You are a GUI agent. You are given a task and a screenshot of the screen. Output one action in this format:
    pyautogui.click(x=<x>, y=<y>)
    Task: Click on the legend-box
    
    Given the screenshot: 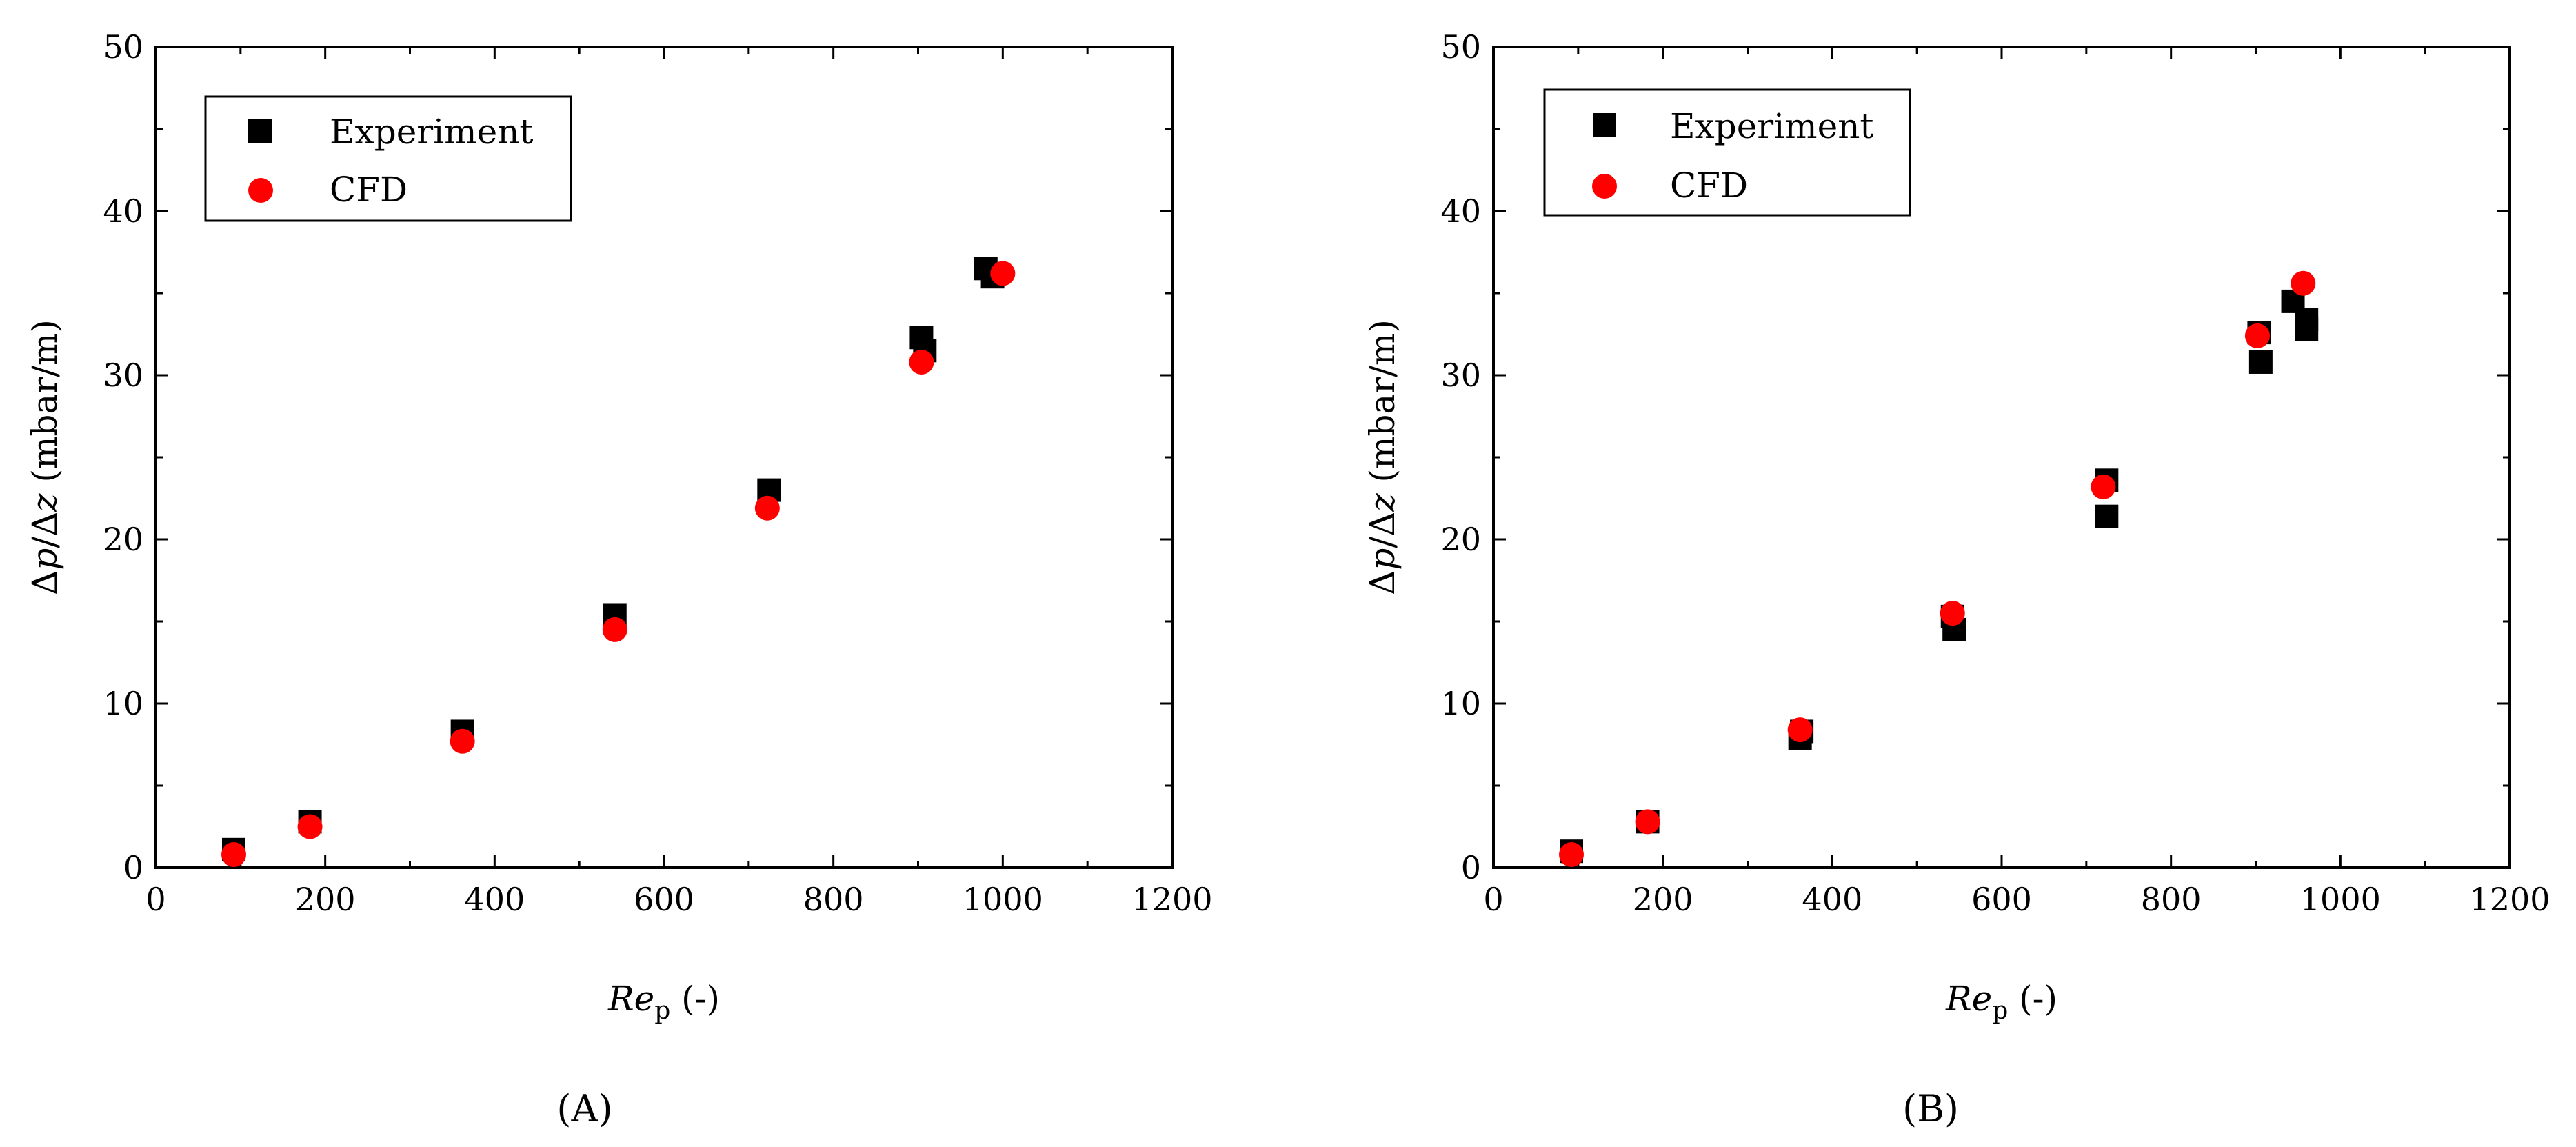 What is the action you would take?
    pyautogui.click(x=1727, y=152)
    